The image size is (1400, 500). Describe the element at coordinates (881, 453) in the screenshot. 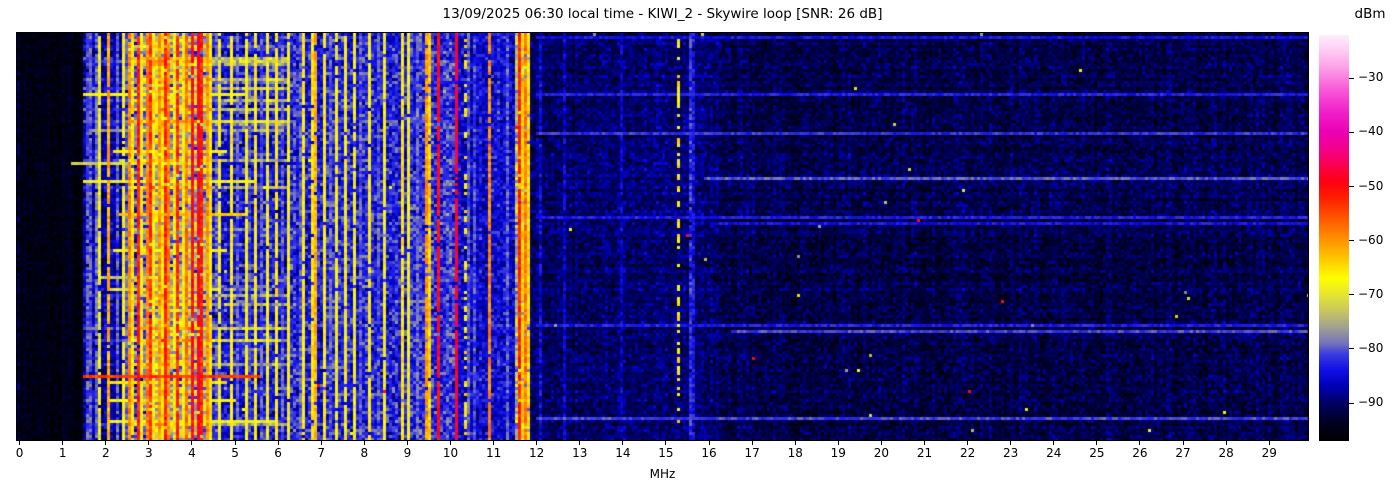

I see `x-tick-label: 20` at that location.